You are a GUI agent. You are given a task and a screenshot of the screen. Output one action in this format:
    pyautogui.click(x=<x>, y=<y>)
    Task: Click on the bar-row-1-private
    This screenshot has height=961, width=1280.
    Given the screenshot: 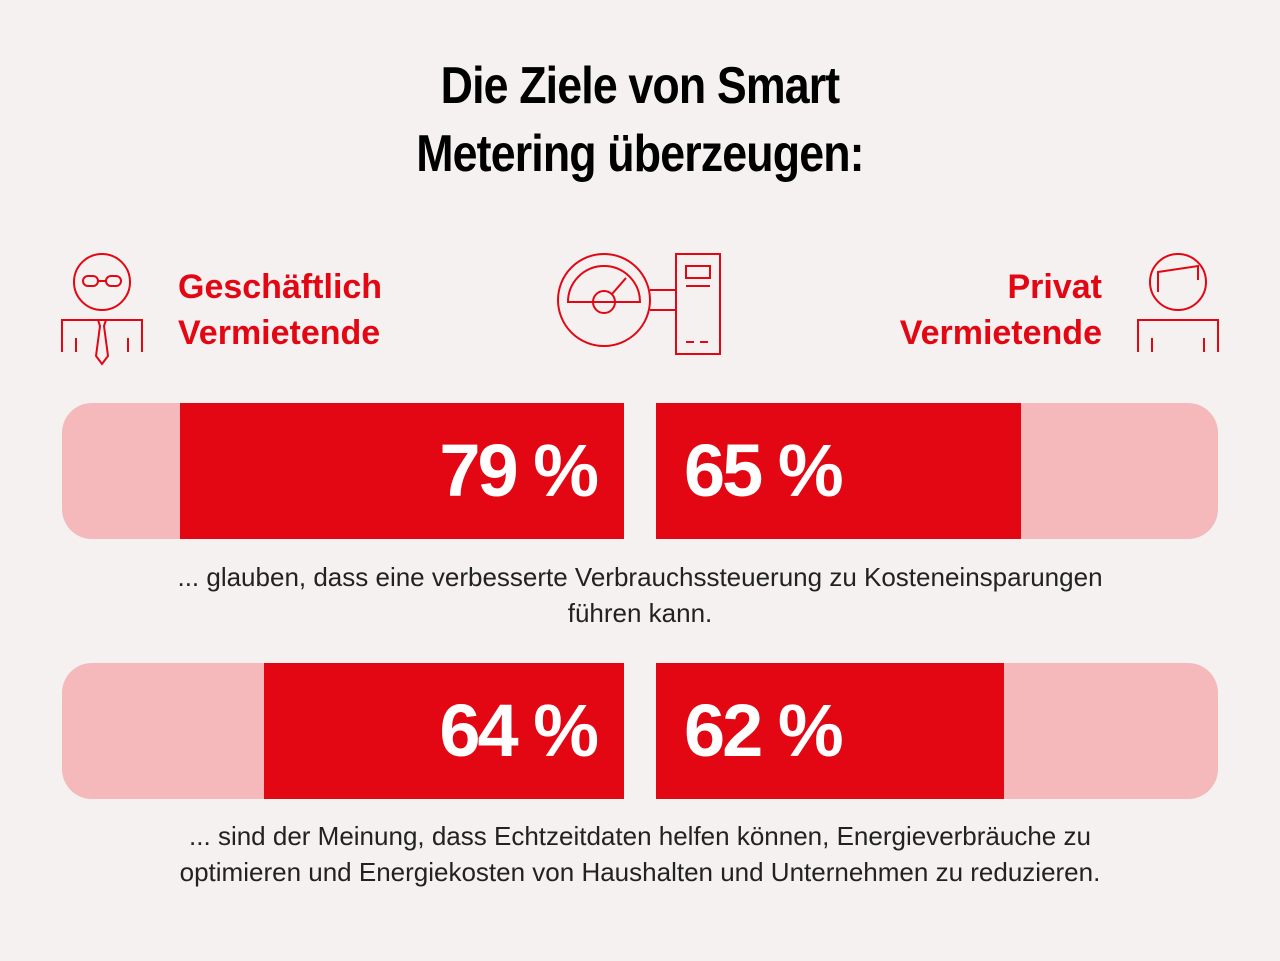 What is the action you would take?
    pyautogui.click(x=838, y=471)
    